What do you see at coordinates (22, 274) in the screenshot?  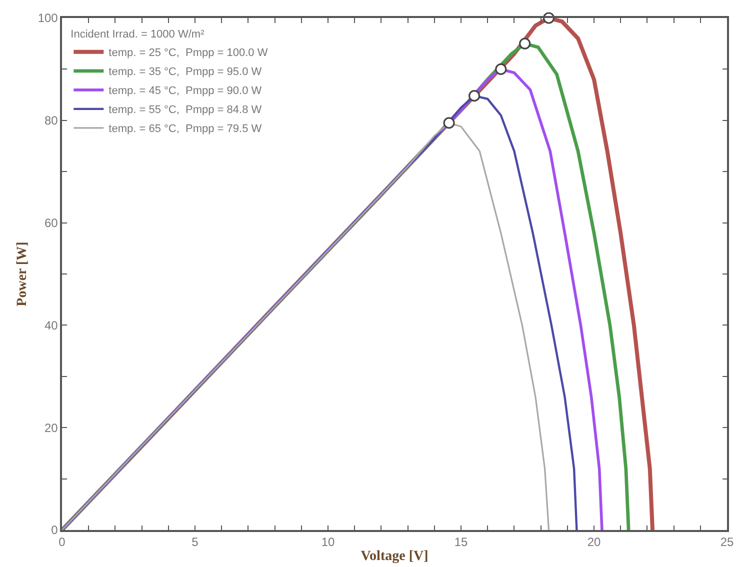 I see `y-axis-title: Power [W]` at bounding box center [22, 274].